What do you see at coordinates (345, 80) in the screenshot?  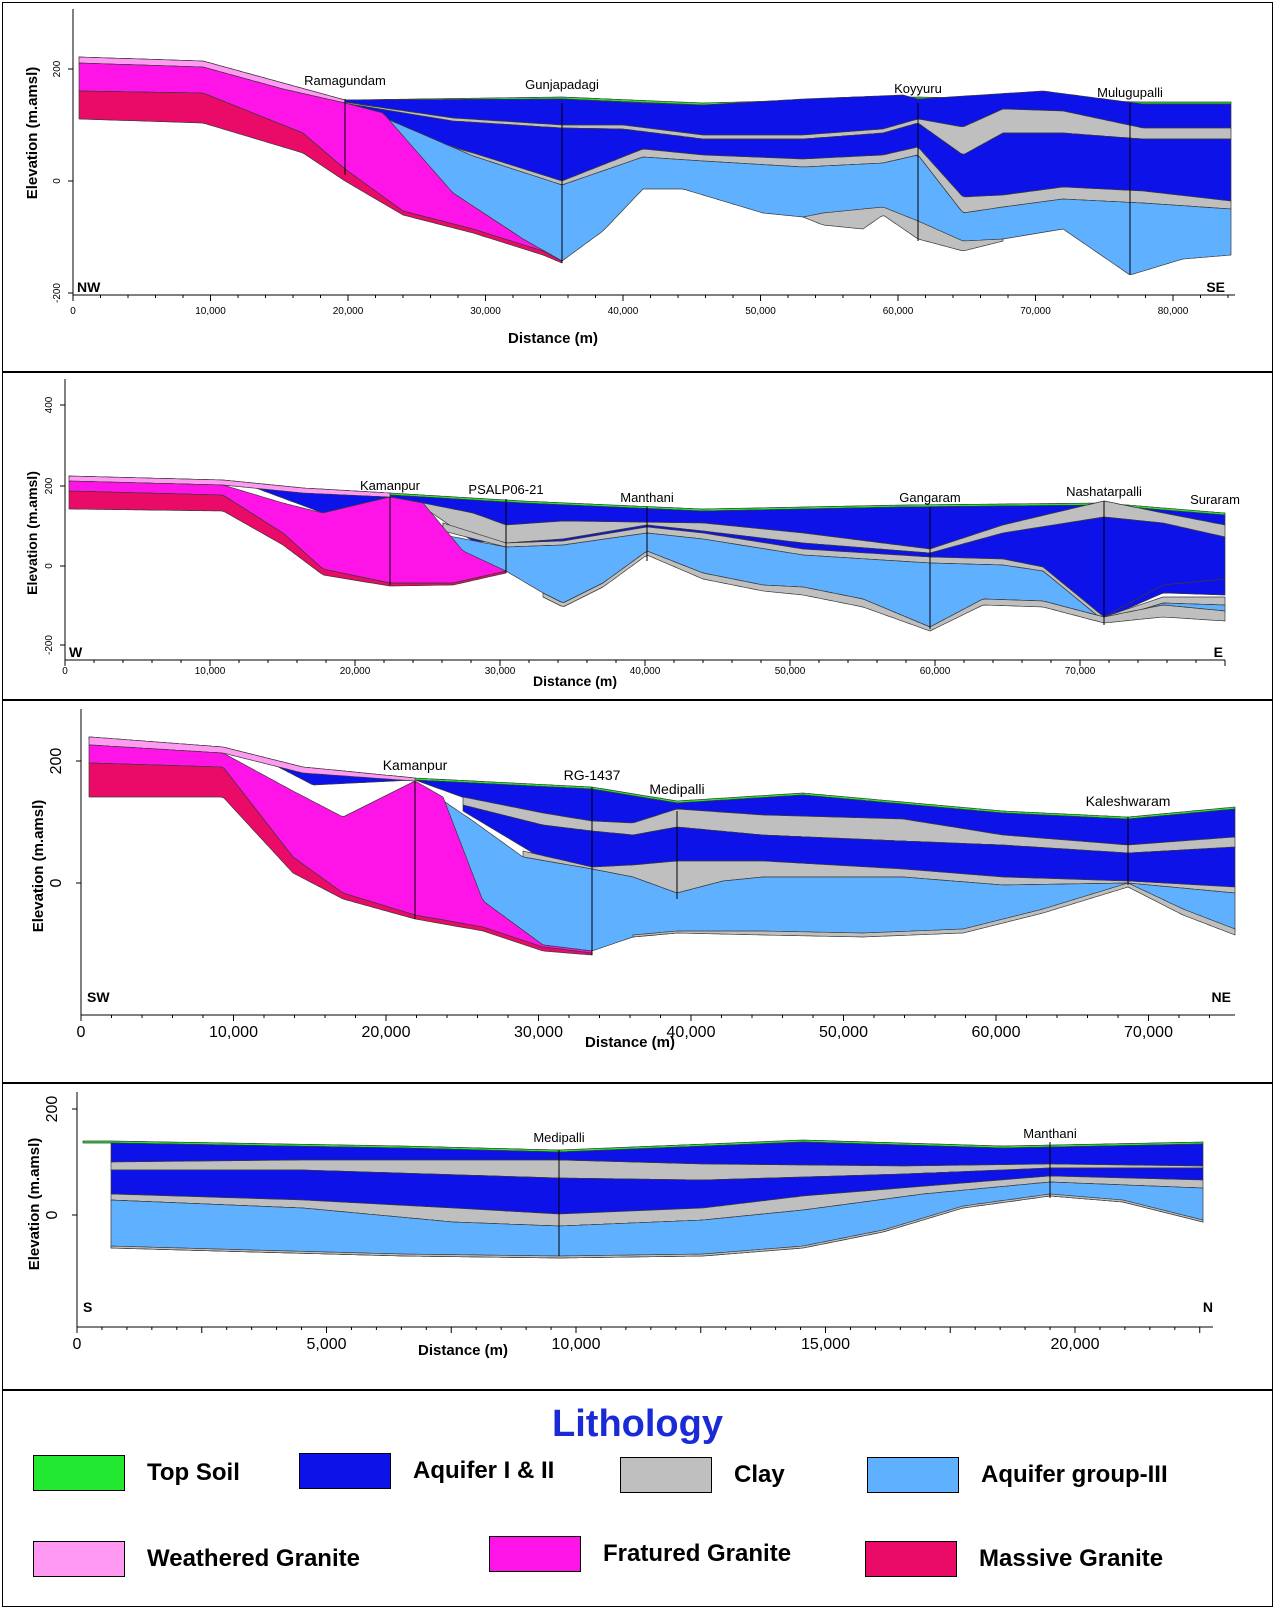 I see `well-label: Ramagundam` at bounding box center [345, 80].